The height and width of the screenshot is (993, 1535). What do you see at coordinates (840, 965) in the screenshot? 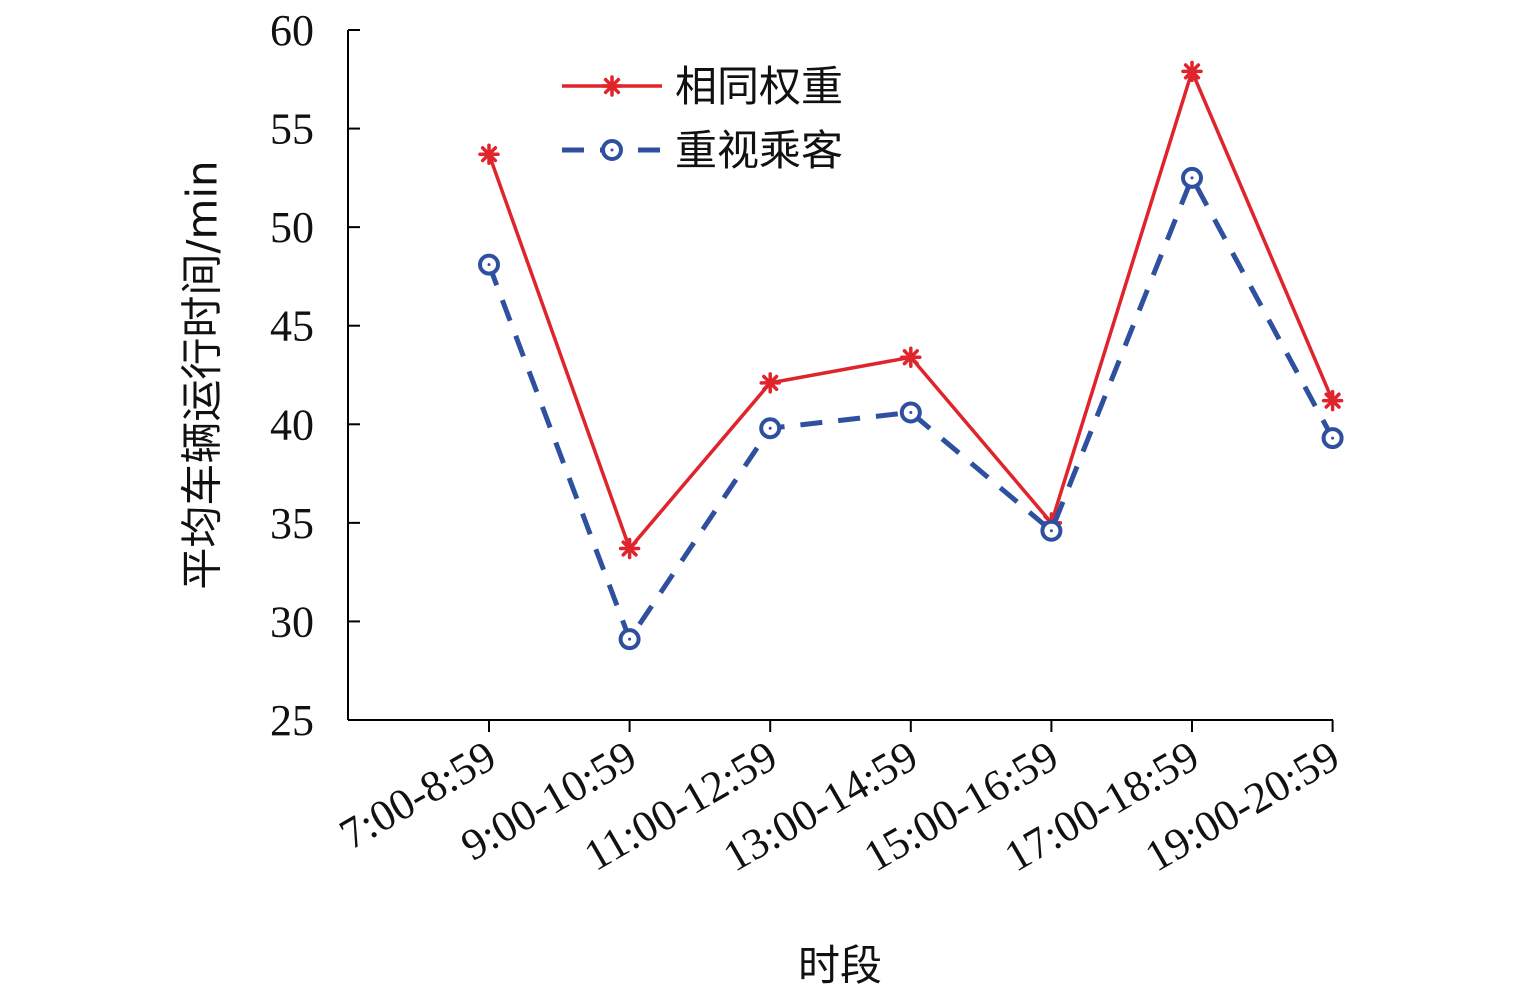
I see `x-axis-label: 时段` at bounding box center [840, 965].